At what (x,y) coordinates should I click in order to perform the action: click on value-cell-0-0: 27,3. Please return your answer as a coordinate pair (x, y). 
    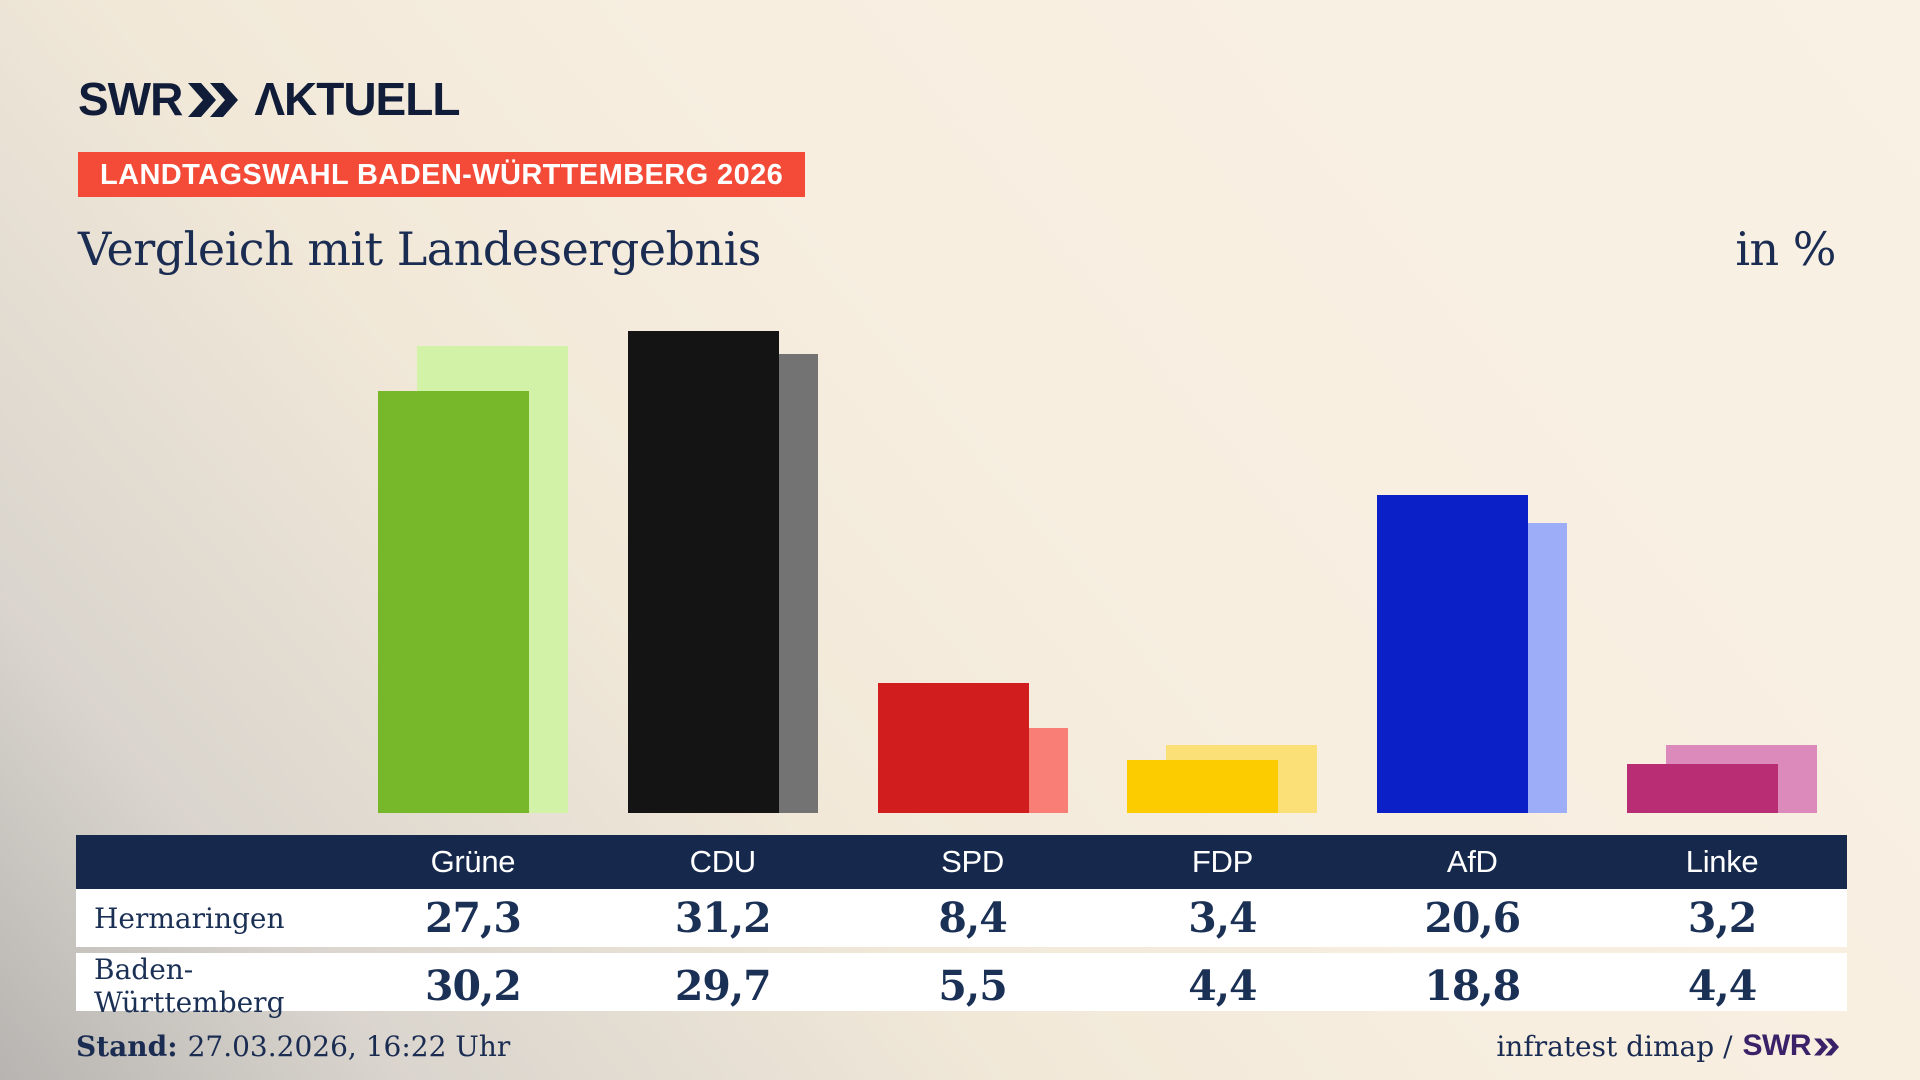
    Looking at the image, I should click on (473, 918).